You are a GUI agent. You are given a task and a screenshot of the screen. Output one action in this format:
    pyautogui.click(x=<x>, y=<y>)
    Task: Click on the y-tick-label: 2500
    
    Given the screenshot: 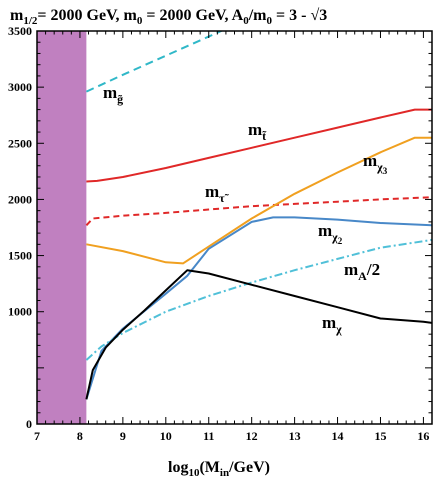 What is the action you would take?
    pyautogui.click(x=20, y=143)
    